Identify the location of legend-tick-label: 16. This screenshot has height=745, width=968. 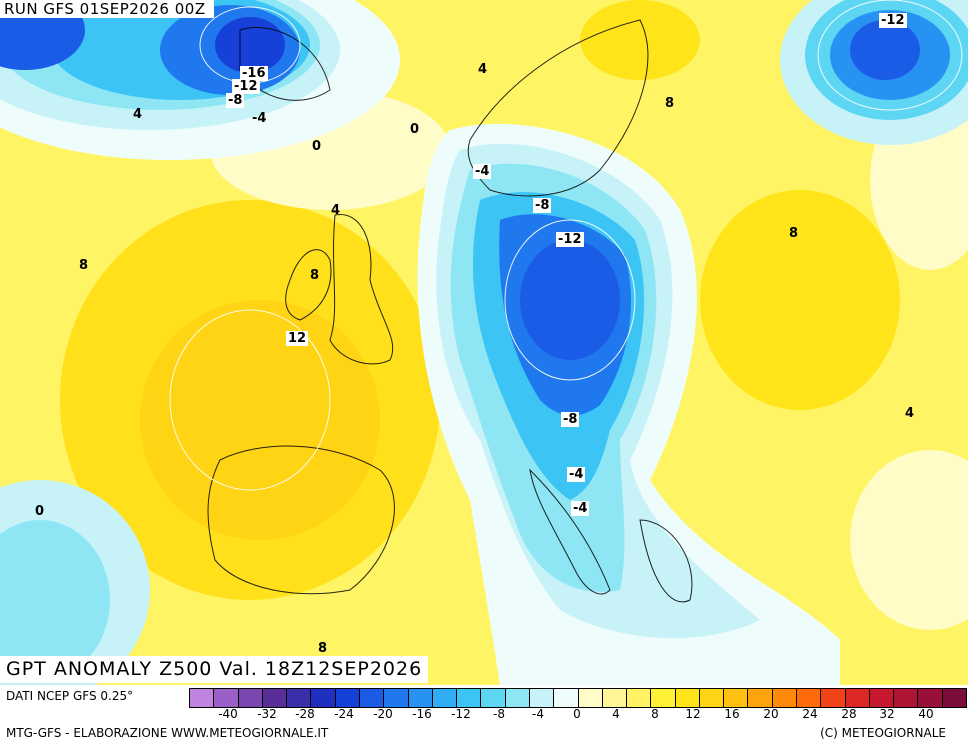
(732, 714).